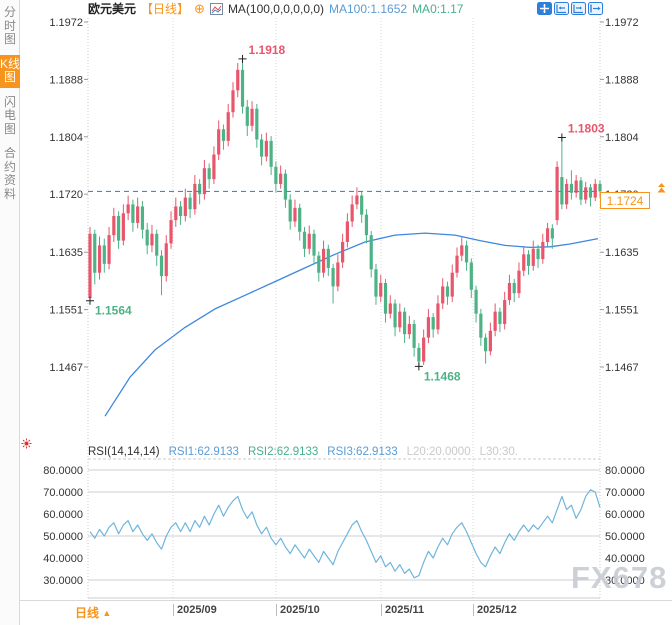 Image resolution: width=672 pixels, height=625 pixels. I want to click on date-label: 2025/09, so click(195, 610).